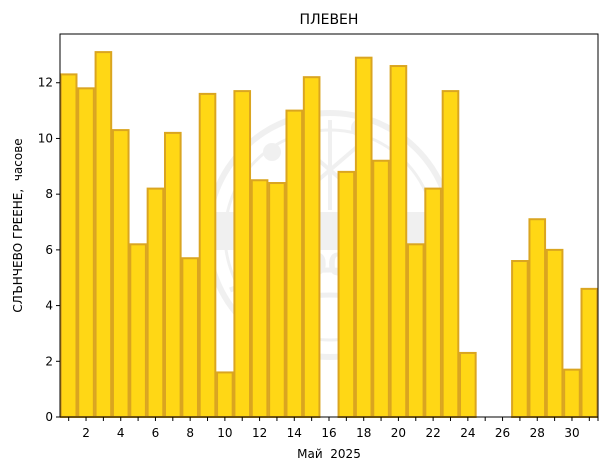 The height and width of the screenshot is (470, 609). What do you see at coordinates (156, 433) in the screenshot?
I see `x-tick-label: 6` at bounding box center [156, 433].